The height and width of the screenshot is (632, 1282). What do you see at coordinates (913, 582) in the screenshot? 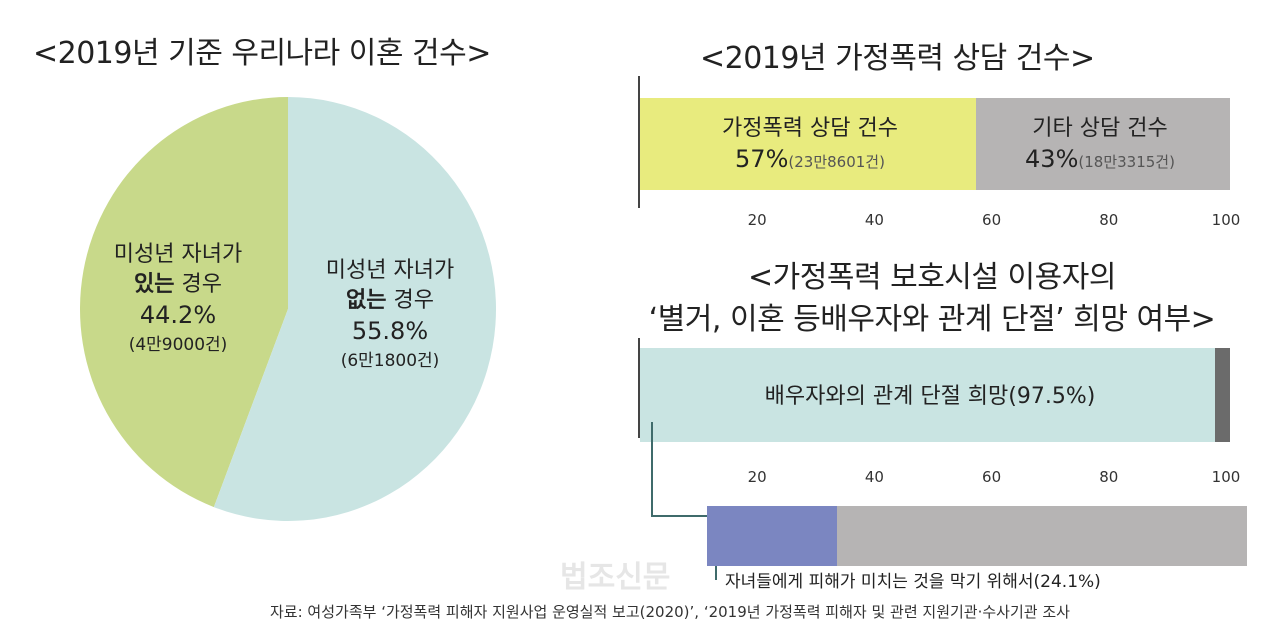
I see `sub-bar-label: 자녀들에게 피해가 미치는 것을 막기 위해서(24.1%)` at bounding box center [913, 582].